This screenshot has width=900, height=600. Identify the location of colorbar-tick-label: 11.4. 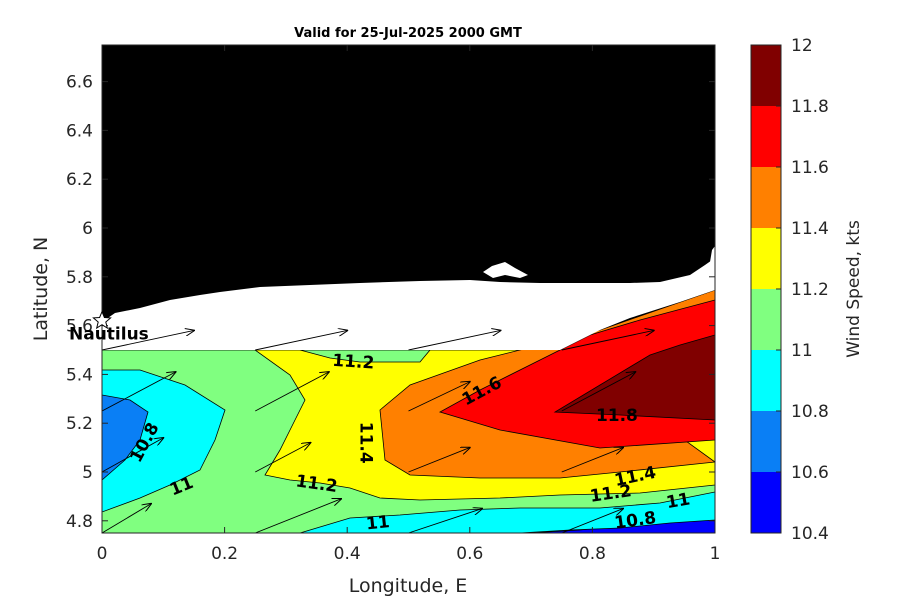
(810, 229).